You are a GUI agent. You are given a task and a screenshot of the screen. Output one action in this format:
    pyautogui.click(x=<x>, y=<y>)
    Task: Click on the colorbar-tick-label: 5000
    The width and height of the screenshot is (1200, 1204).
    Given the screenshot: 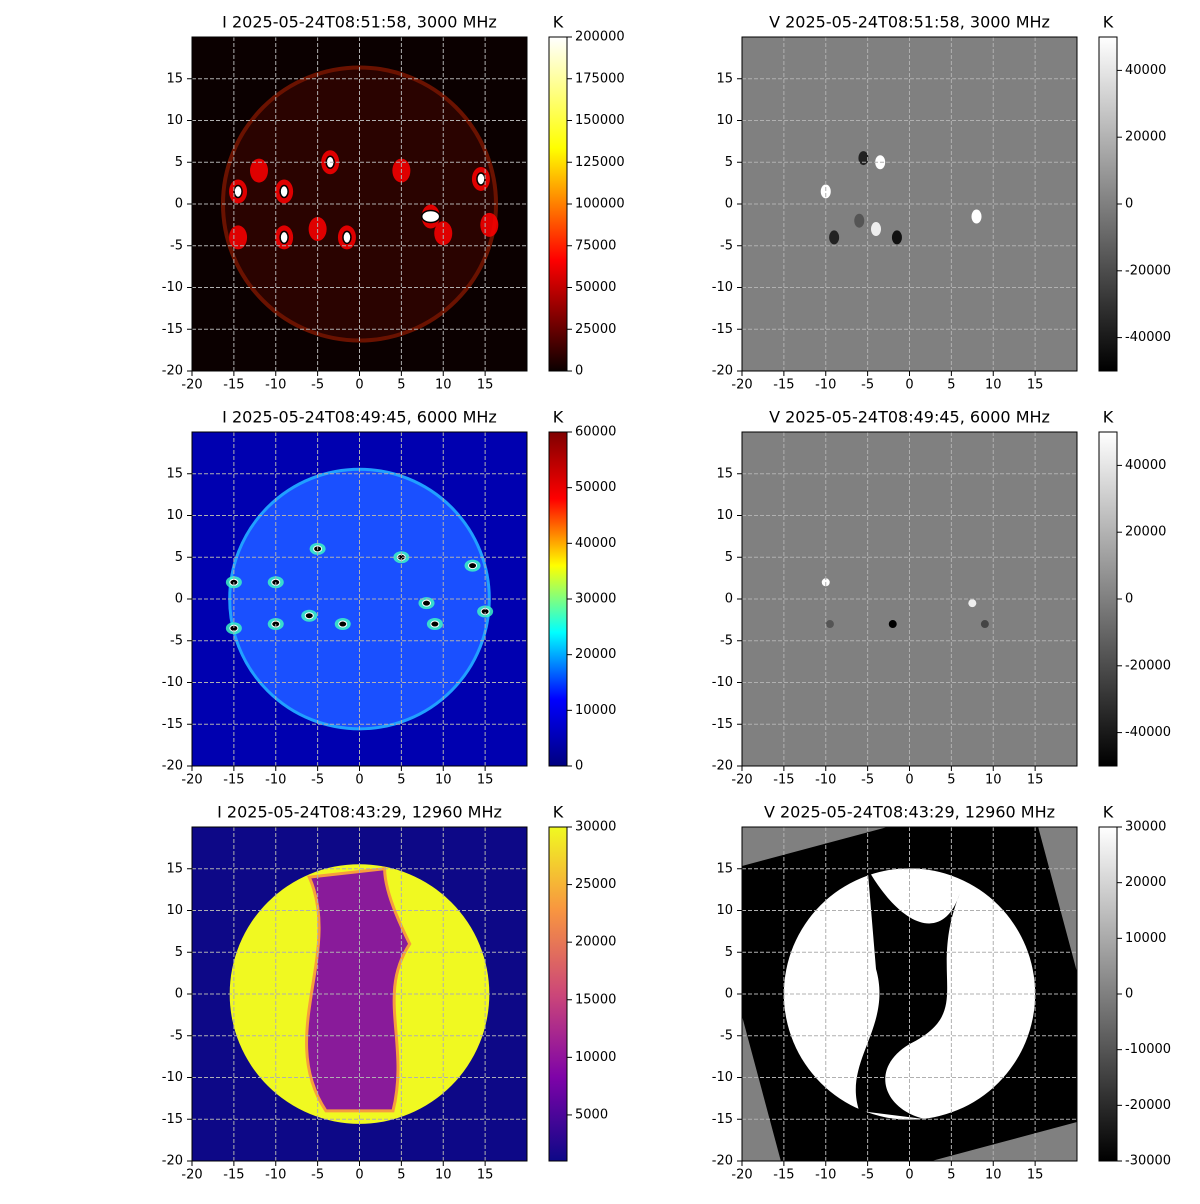 What is the action you would take?
    pyautogui.click(x=591, y=1114)
    